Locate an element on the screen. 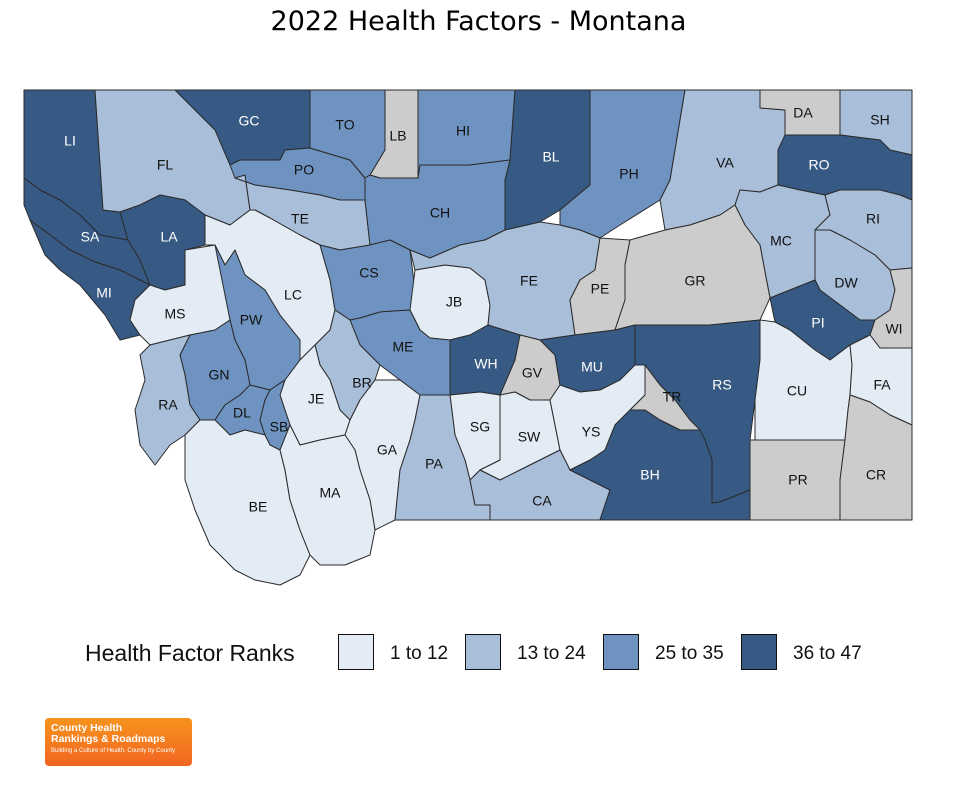  county-label-me: ME is located at coordinates (403, 347).